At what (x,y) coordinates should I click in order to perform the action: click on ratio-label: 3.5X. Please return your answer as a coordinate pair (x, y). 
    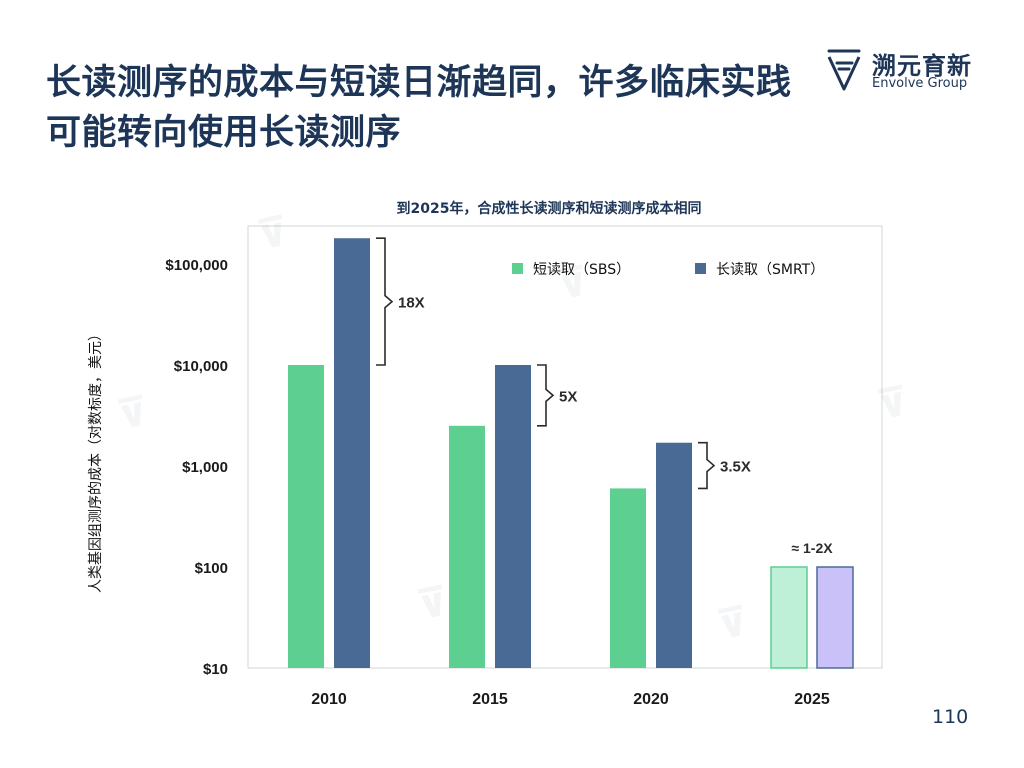
    Looking at the image, I should click on (735, 467).